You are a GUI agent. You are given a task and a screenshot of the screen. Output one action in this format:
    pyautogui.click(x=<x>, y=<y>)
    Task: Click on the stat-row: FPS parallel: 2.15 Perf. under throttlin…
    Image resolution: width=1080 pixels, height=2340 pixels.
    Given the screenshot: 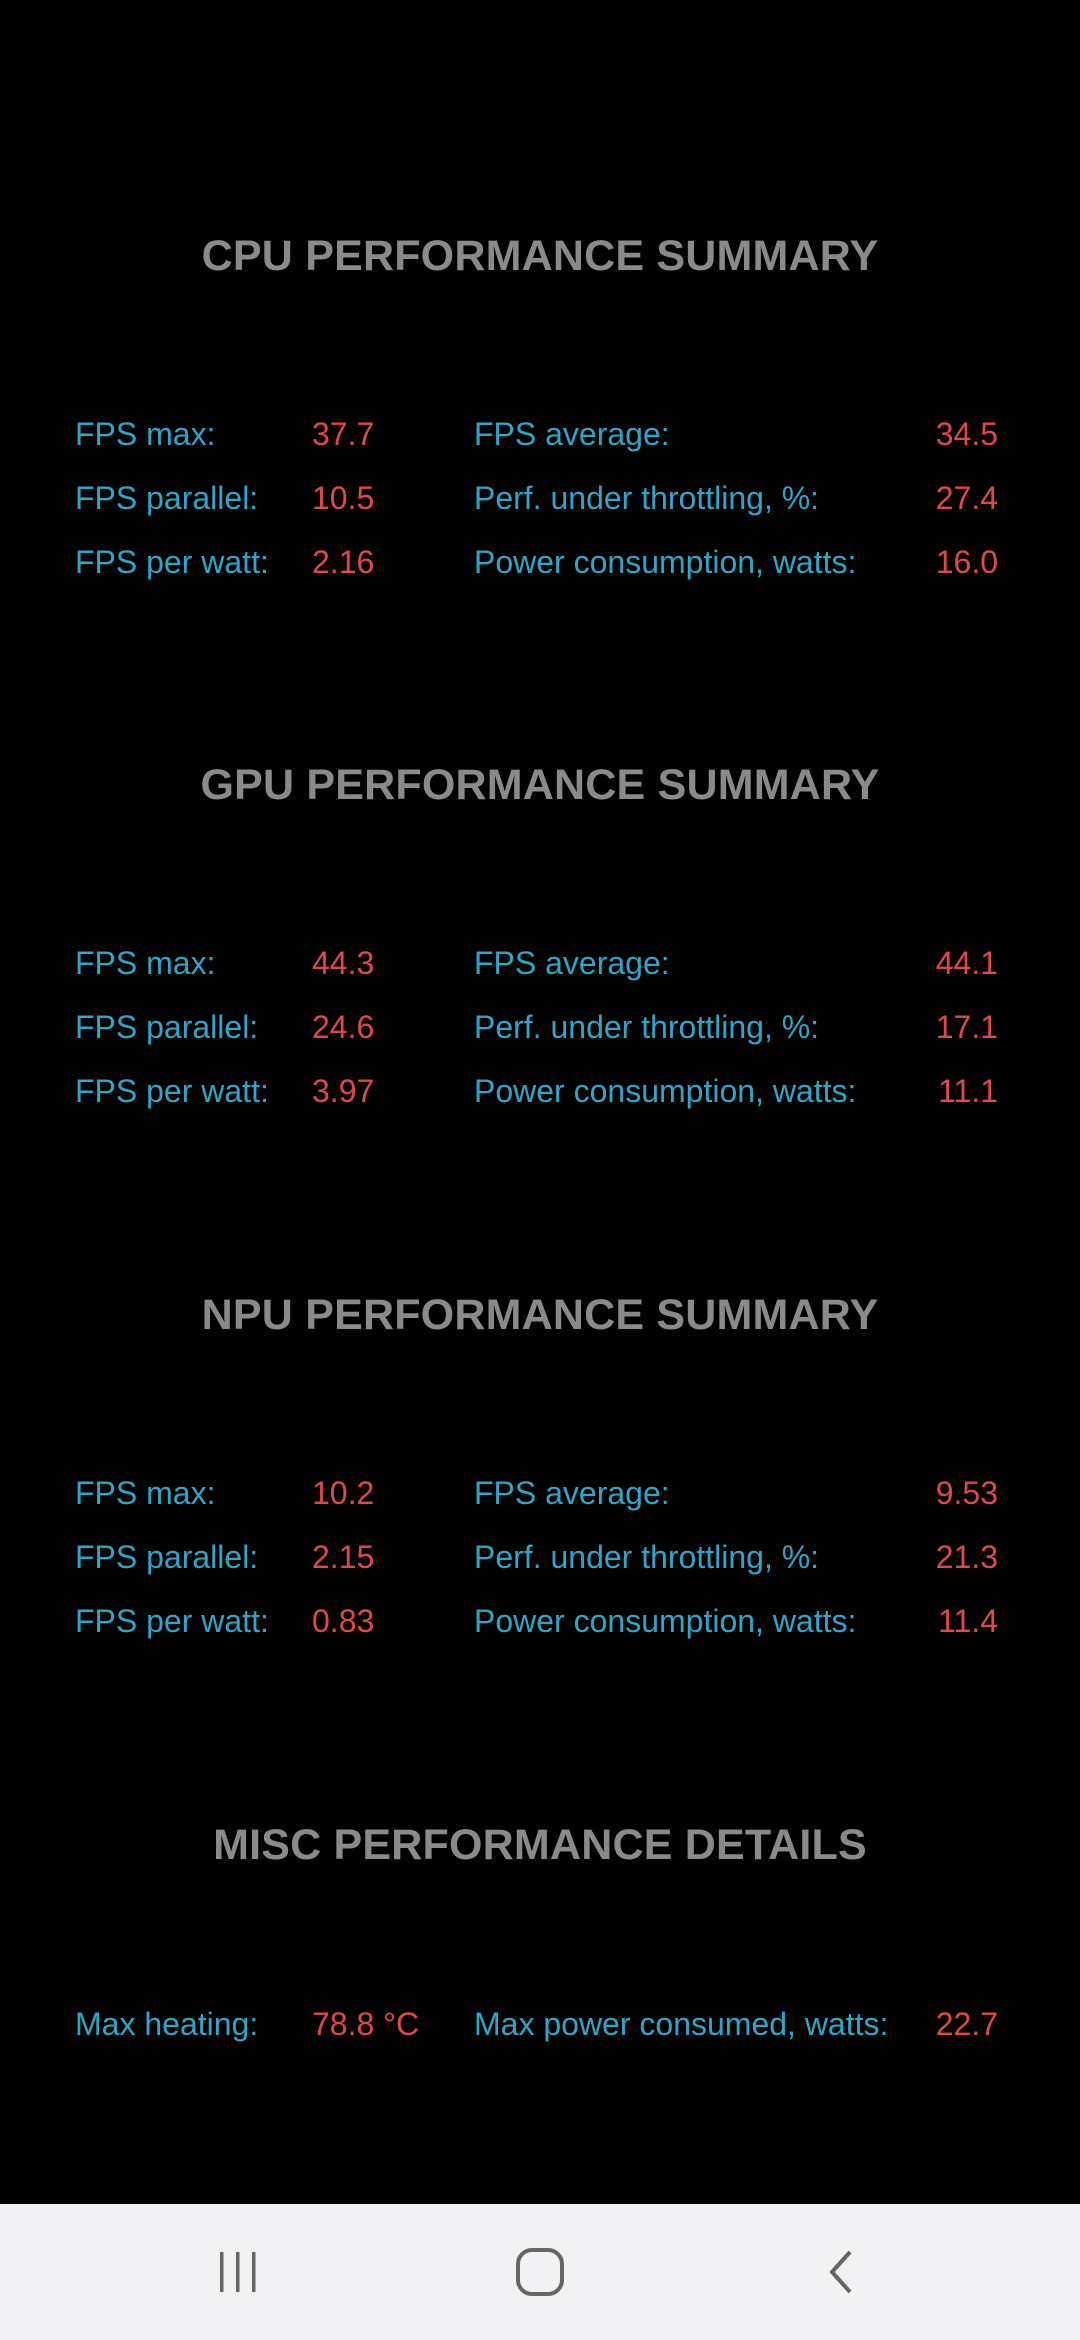 What is the action you would take?
    pyautogui.click(x=540, y=1557)
    